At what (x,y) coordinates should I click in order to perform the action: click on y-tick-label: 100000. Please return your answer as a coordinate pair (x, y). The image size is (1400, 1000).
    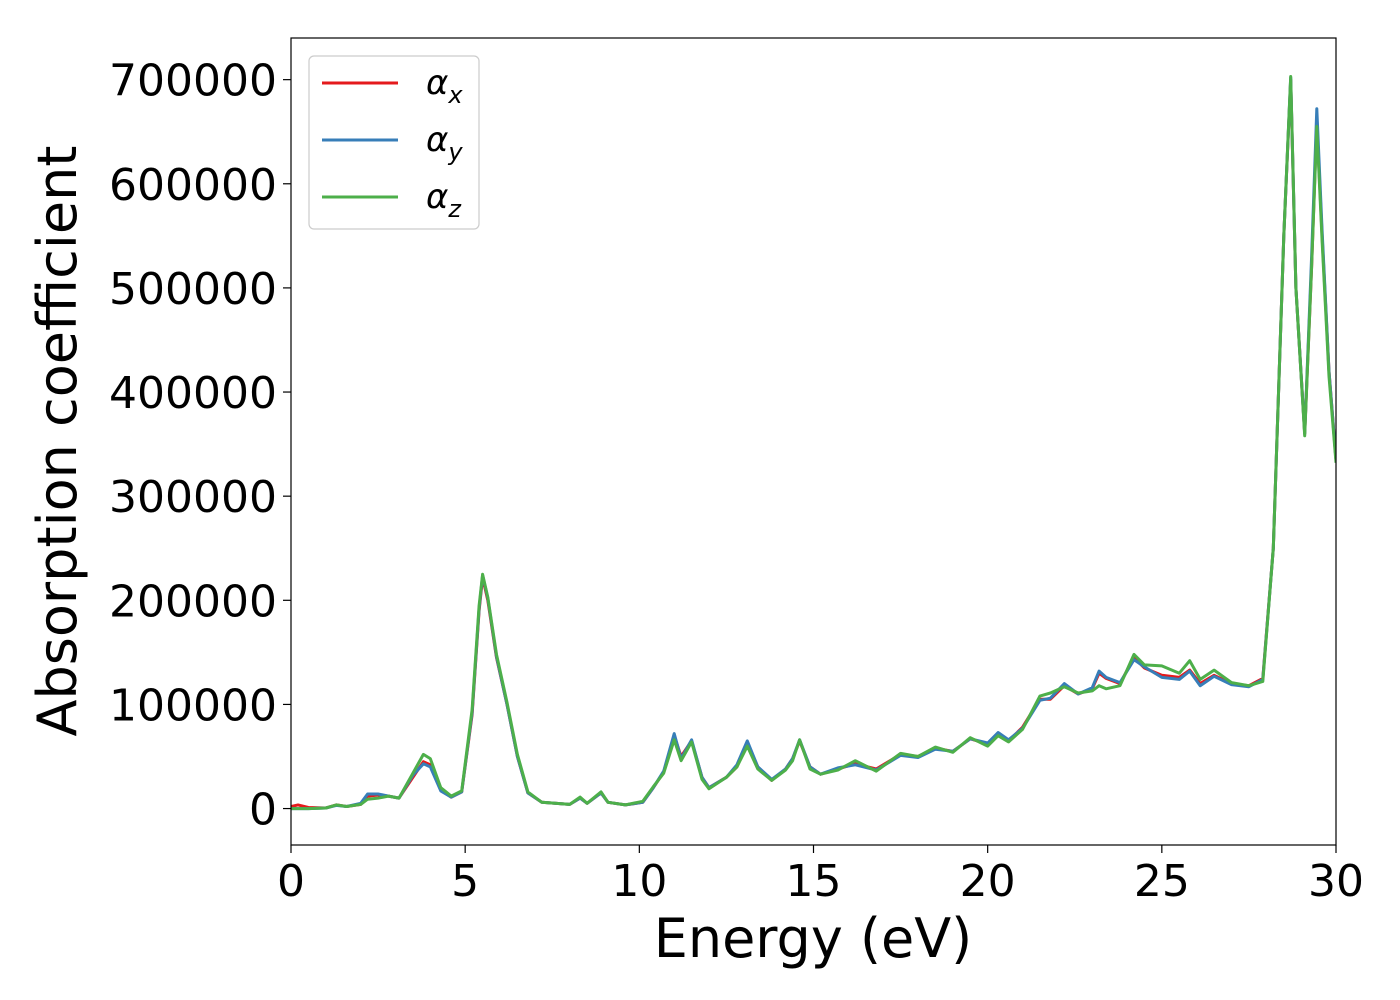
    Looking at the image, I should click on (193, 705).